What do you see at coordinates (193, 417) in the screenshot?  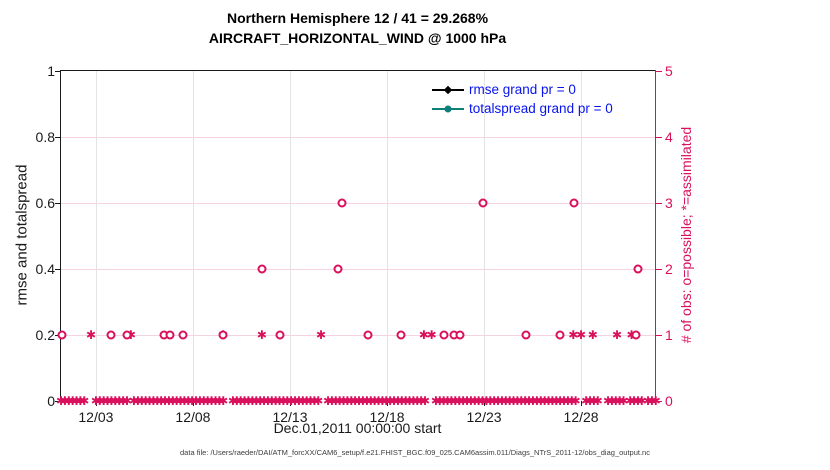 I see `x-tick-label: 12/08` at bounding box center [193, 417].